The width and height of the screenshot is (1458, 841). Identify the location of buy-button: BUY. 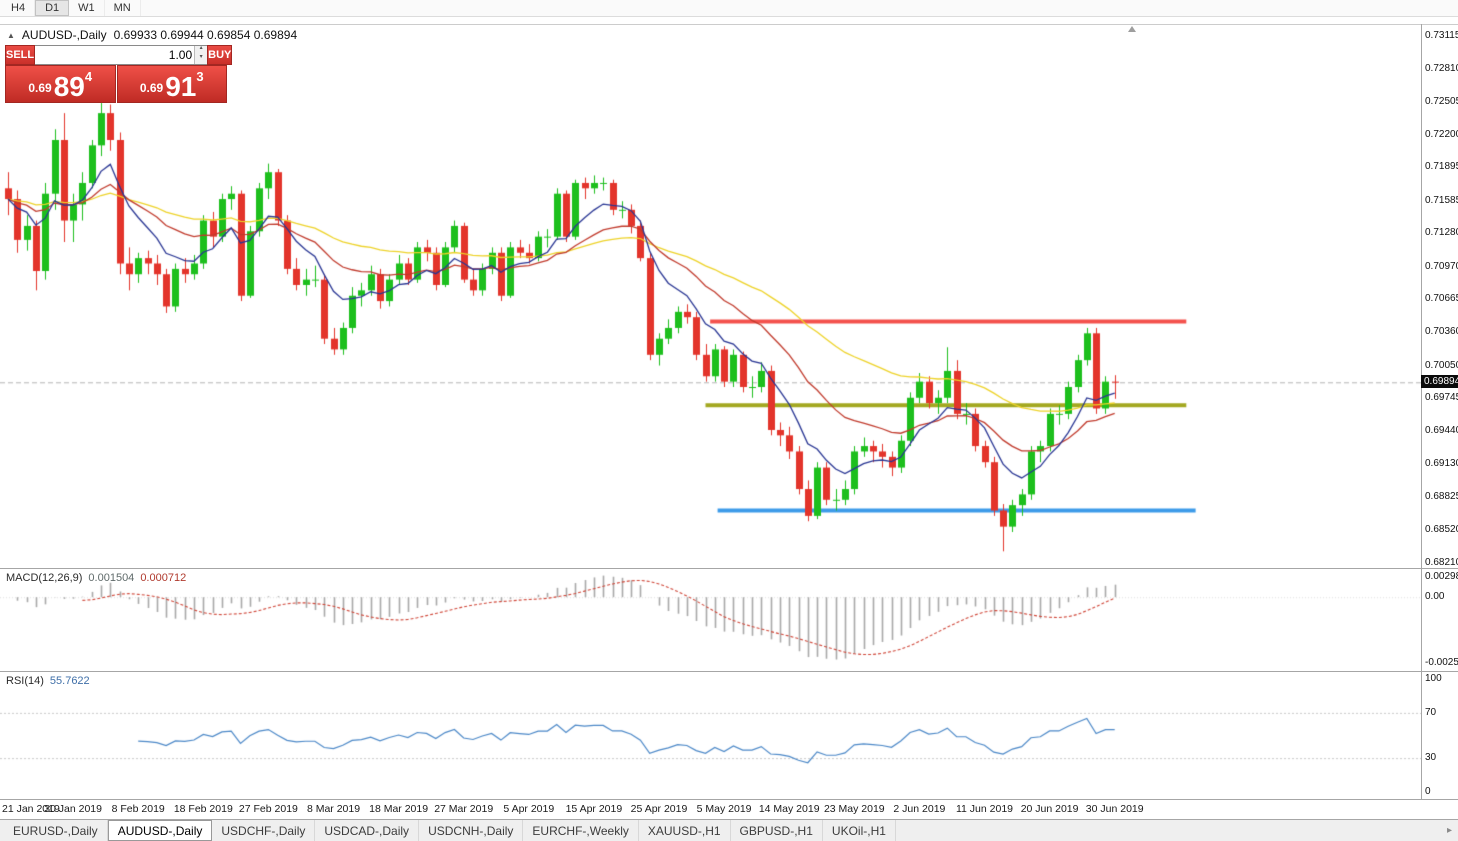
(220, 55).